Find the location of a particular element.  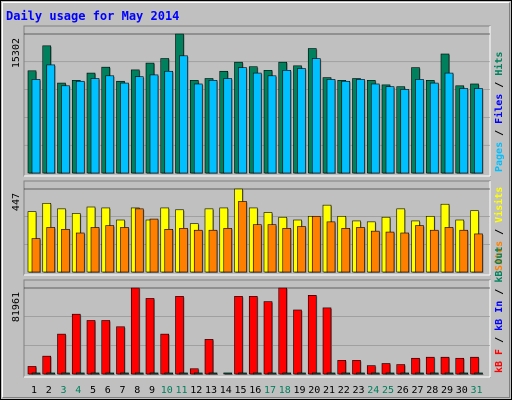

panel-legend: Pages / Files / Hits is located at coordinates (499, 112).